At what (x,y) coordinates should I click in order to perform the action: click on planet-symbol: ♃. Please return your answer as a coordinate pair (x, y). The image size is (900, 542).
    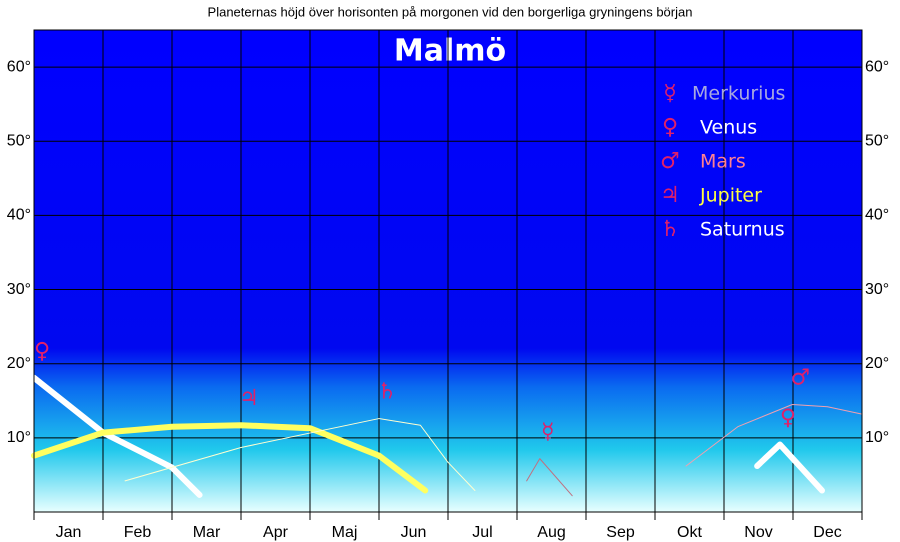
    Looking at the image, I should click on (249, 398).